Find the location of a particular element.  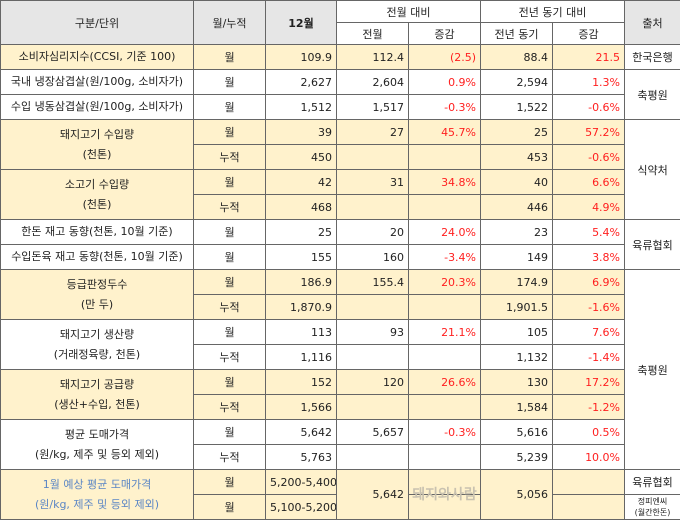

yoy-change: 17.2% is located at coordinates (589, 382).